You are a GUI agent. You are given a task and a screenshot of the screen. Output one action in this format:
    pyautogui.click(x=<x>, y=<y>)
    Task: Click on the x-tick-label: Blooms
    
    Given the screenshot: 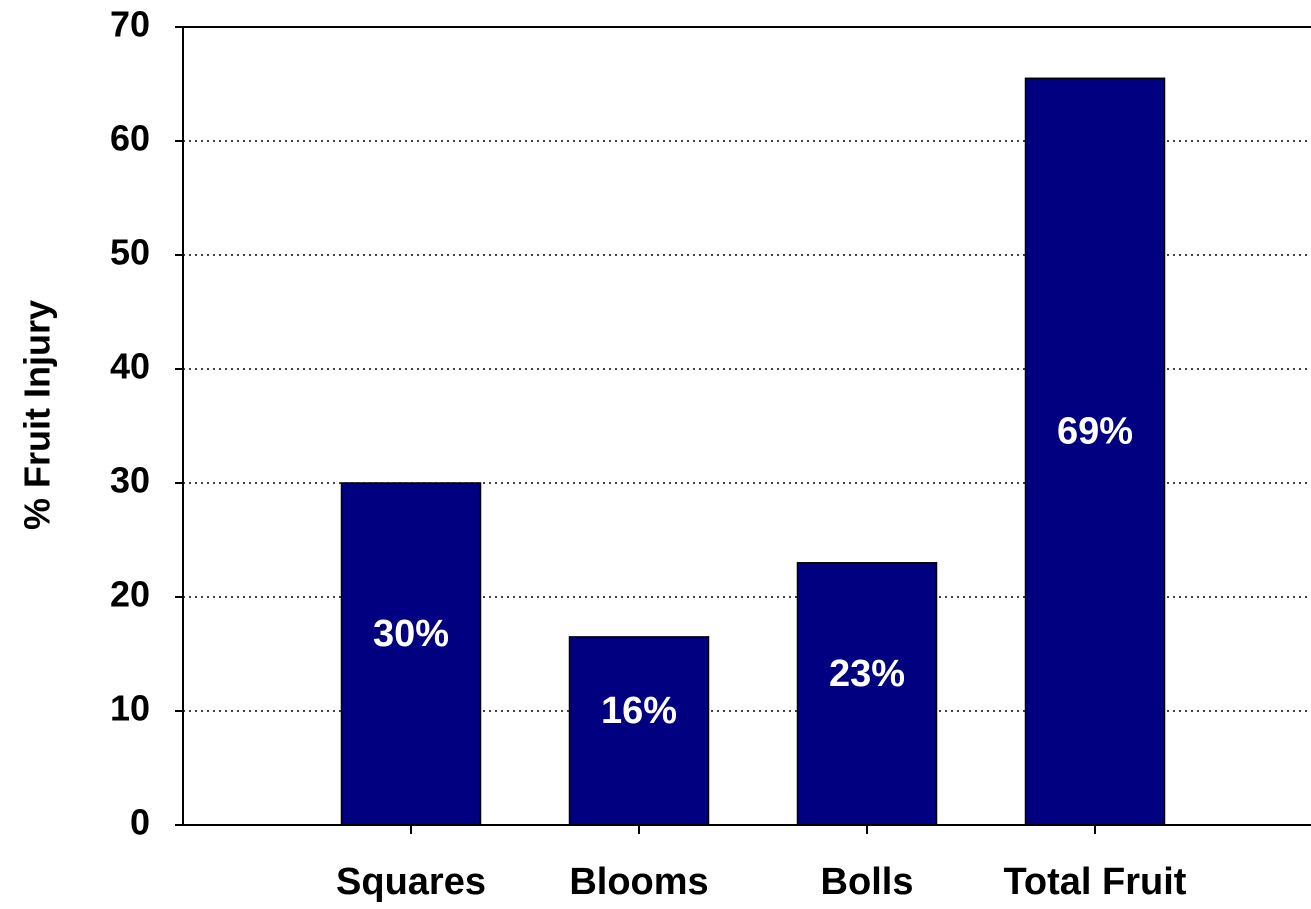 What is the action you would take?
    pyautogui.click(x=638, y=882)
    